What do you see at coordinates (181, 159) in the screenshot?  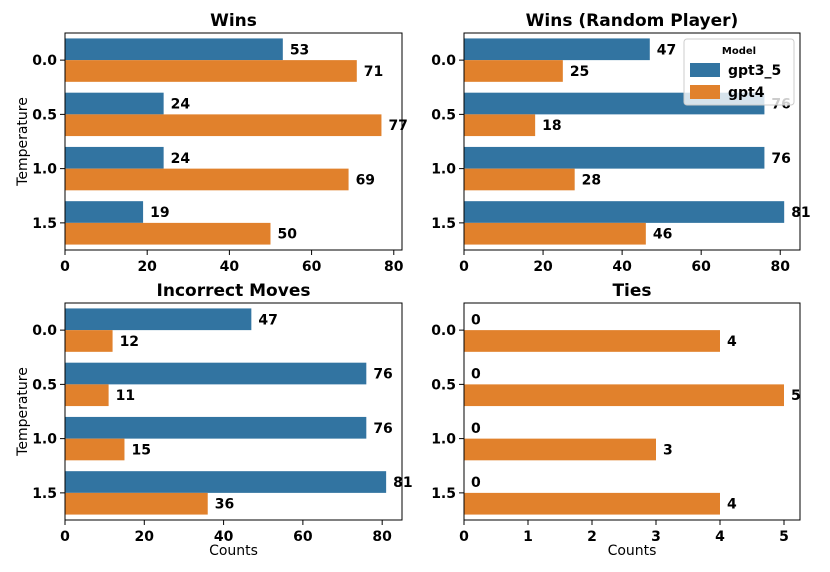 I see `data-label-gpt3_5-1-0: 24` at bounding box center [181, 159].